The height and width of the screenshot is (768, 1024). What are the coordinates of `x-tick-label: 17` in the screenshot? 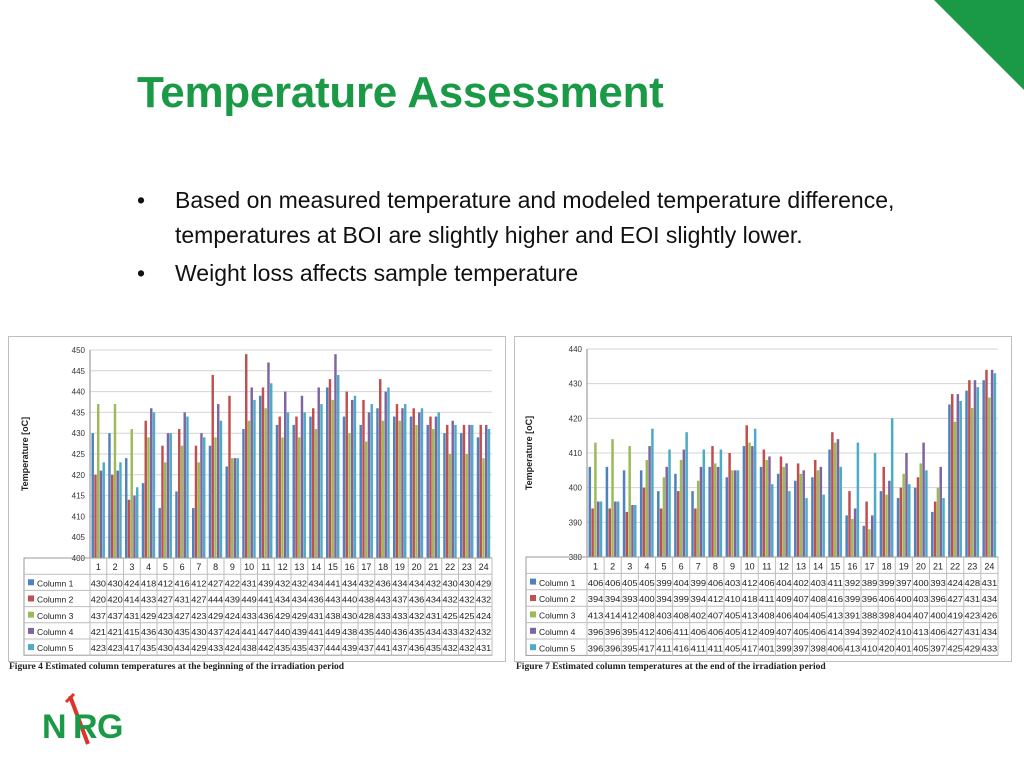 It's located at (366, 567).